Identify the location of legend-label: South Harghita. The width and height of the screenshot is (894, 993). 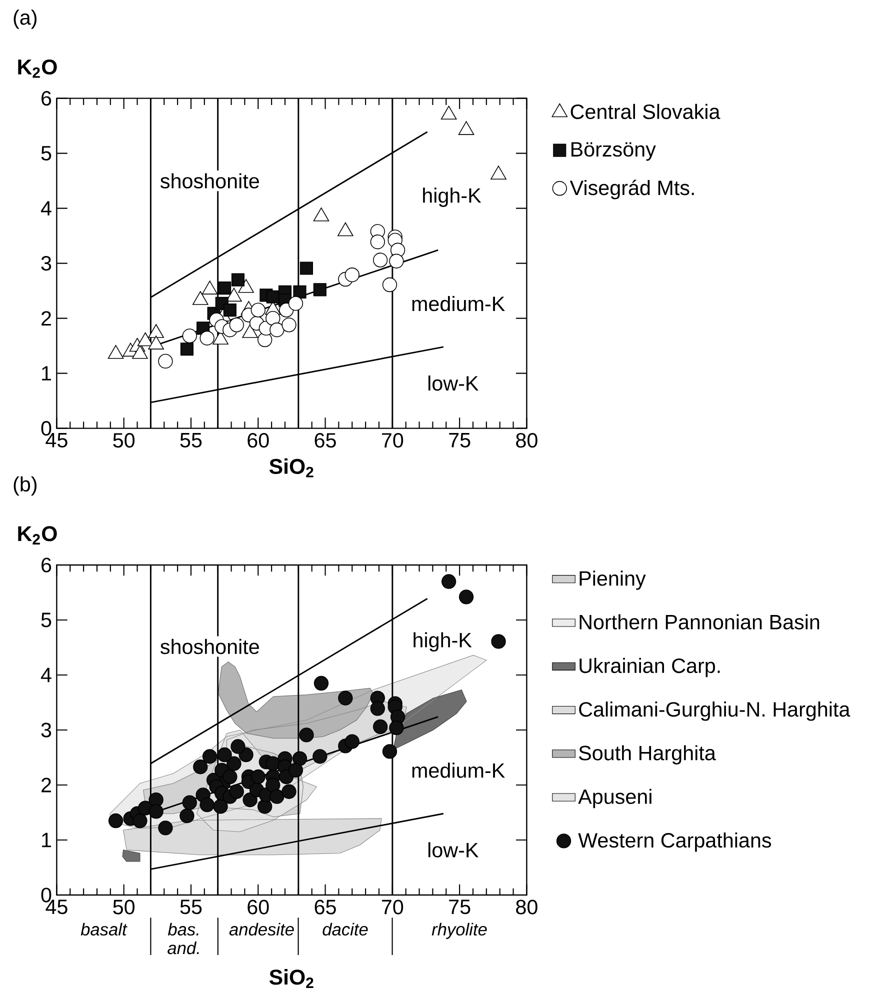
(647, 754).